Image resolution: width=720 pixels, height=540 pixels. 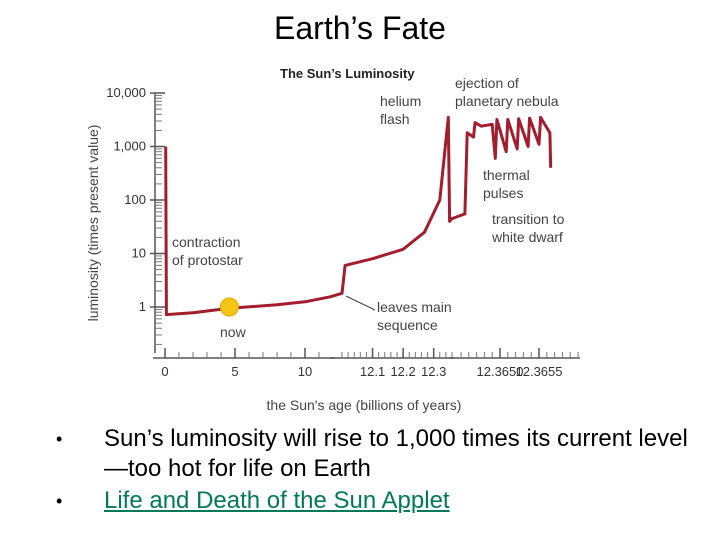 I want to click on annotation-label: now, so click(x=233, y=332).